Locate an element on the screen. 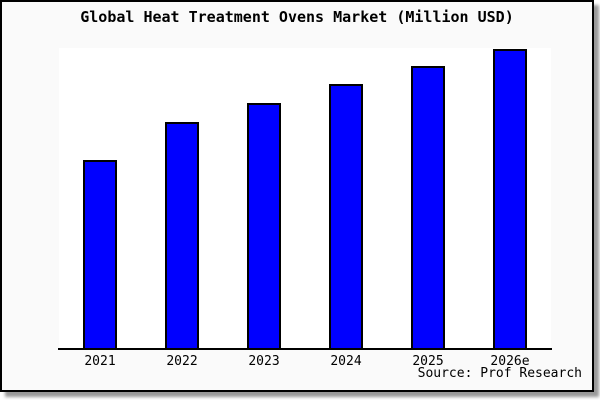 The width and height of the screenshot is (600, 400). source-label: Source: Prof Research is located at coordinates (499, 373).